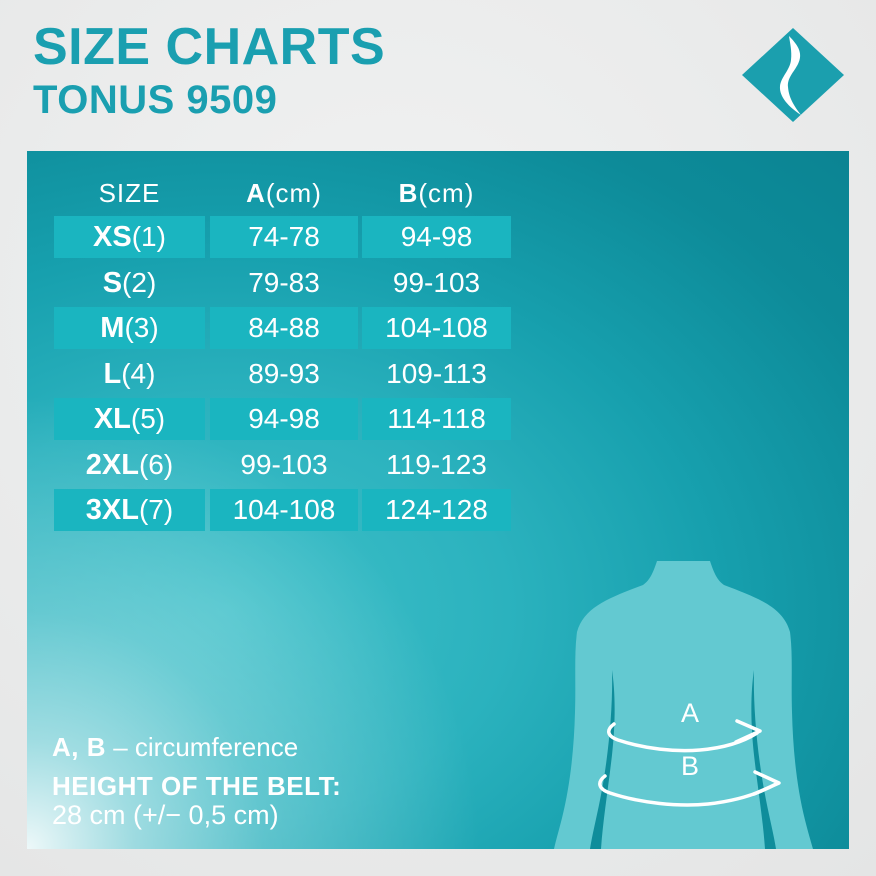 This screenshot has width=876, height=876. What do you see at coordinates (112, 373) in the screenshot?
I see `size-code: L` at bounding box center [112, 373].